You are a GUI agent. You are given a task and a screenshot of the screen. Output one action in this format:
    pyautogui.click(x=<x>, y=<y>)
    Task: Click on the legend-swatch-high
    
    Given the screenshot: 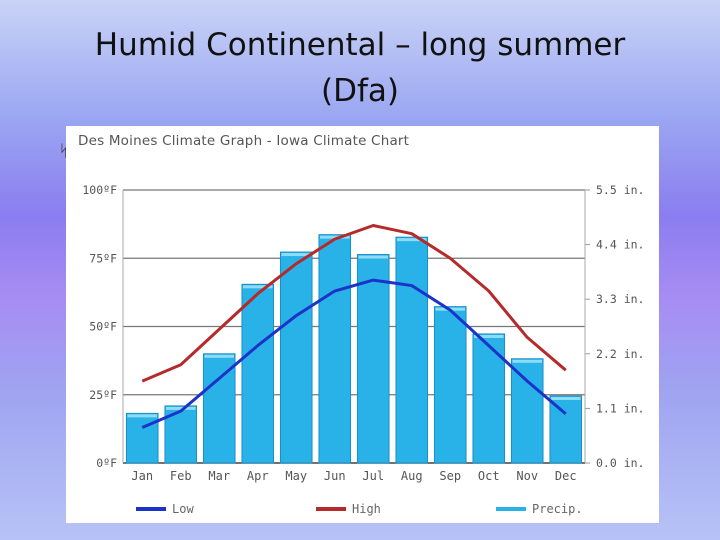 What is the action you would take?
    pyautogui.click(x=331, y=509)
    